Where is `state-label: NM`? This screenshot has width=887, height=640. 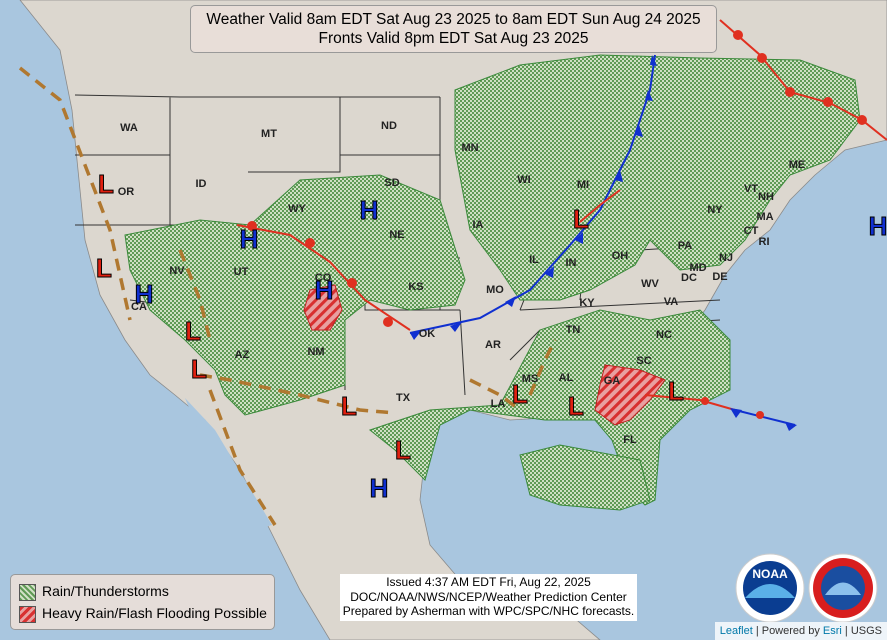 state-label: NM is located at coordinates (315, 352).